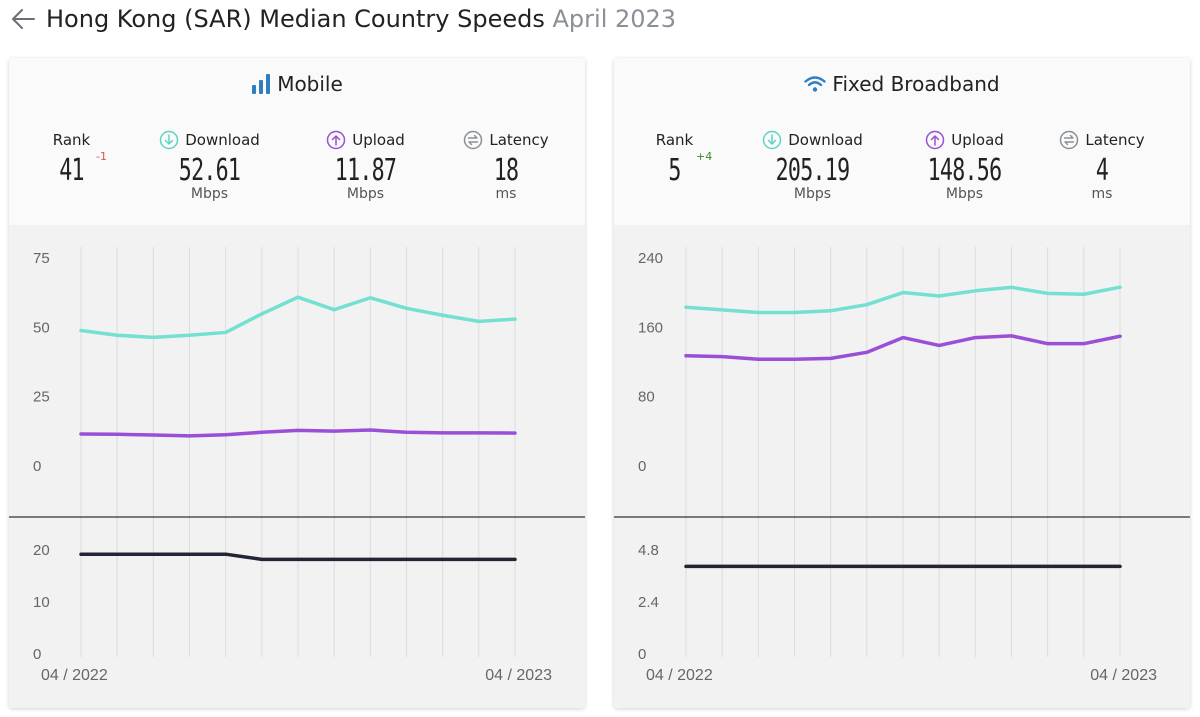 The height and width of the screenshot is (717, 1200). Describe the element at coordinates (646, 397) in the screenshot. I see `y-tick-label: 80` at that location.